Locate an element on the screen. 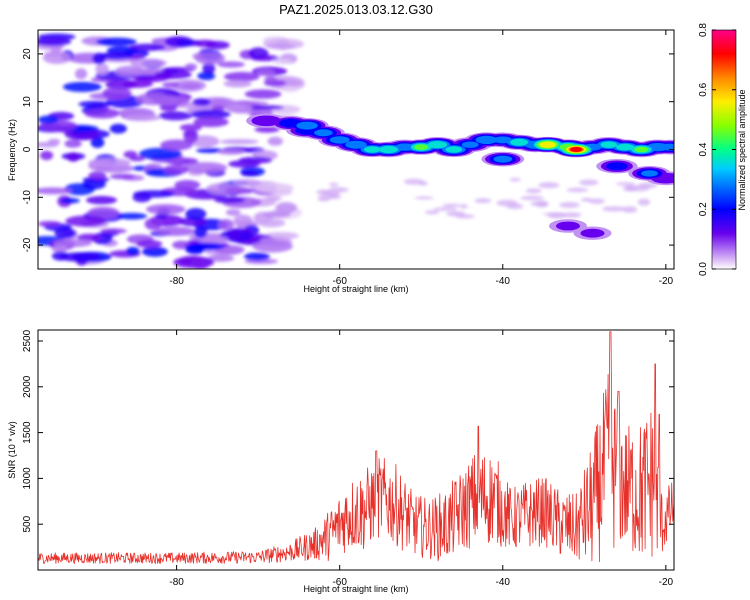 This screenshot has height=600, width=750. colorbar-tick-label: 0.6 is located at coordinates (703, 89).